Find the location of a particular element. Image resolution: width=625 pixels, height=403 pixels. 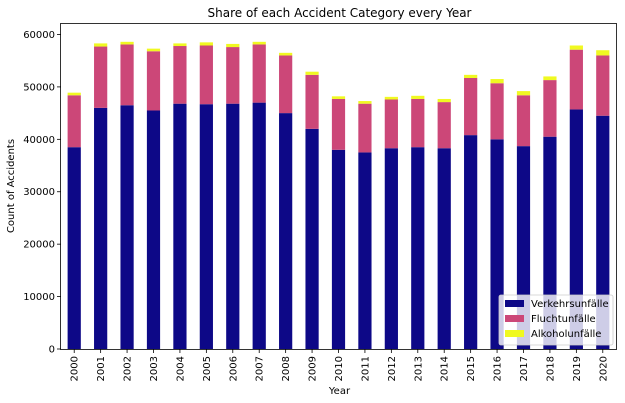

y-tick-label: 30000 is located at coordinates (39, 192).